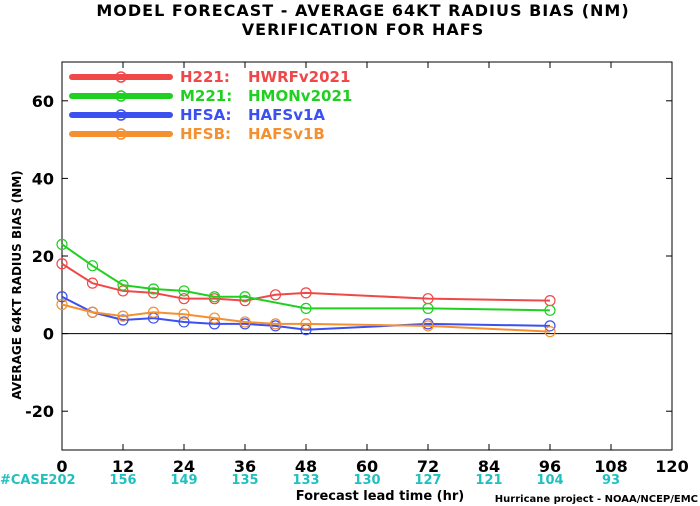 The height and width of the screenshot is (506, 700). I want to click on case-count: 104, so click(549, 480).